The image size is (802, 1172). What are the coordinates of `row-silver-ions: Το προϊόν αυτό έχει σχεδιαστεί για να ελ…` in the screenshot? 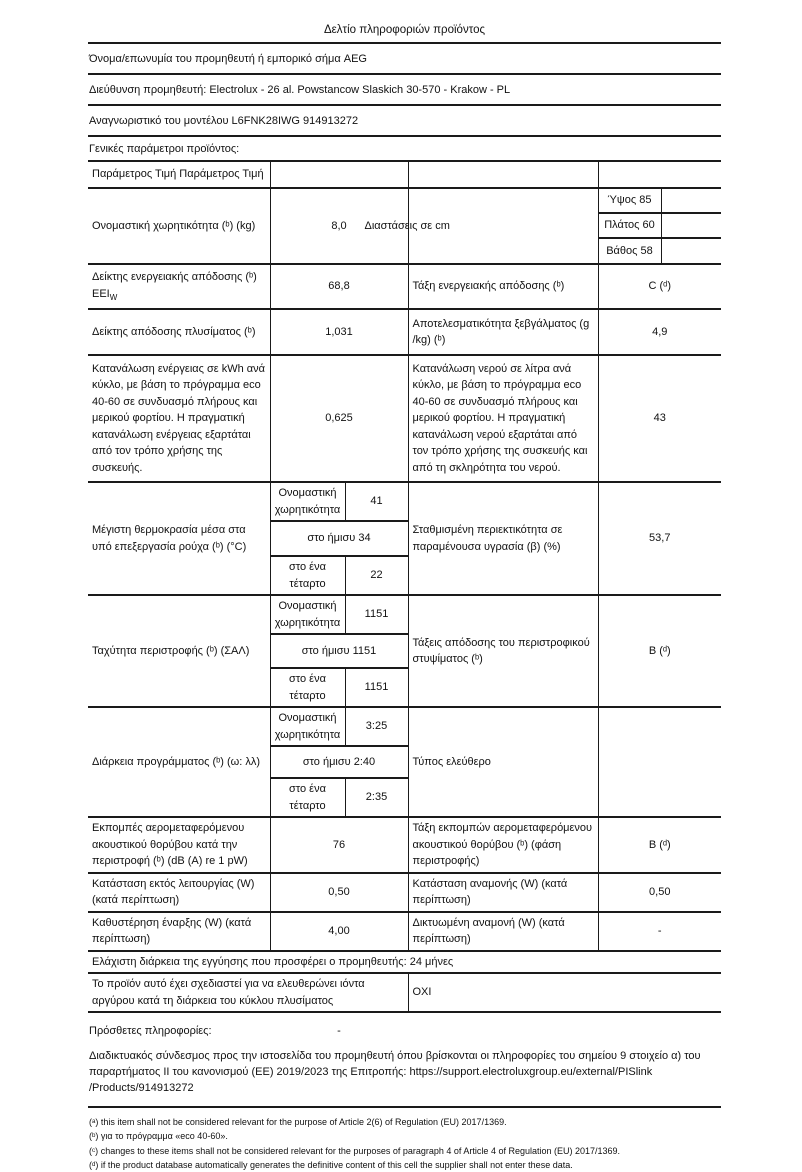 It's located at (404, 992).